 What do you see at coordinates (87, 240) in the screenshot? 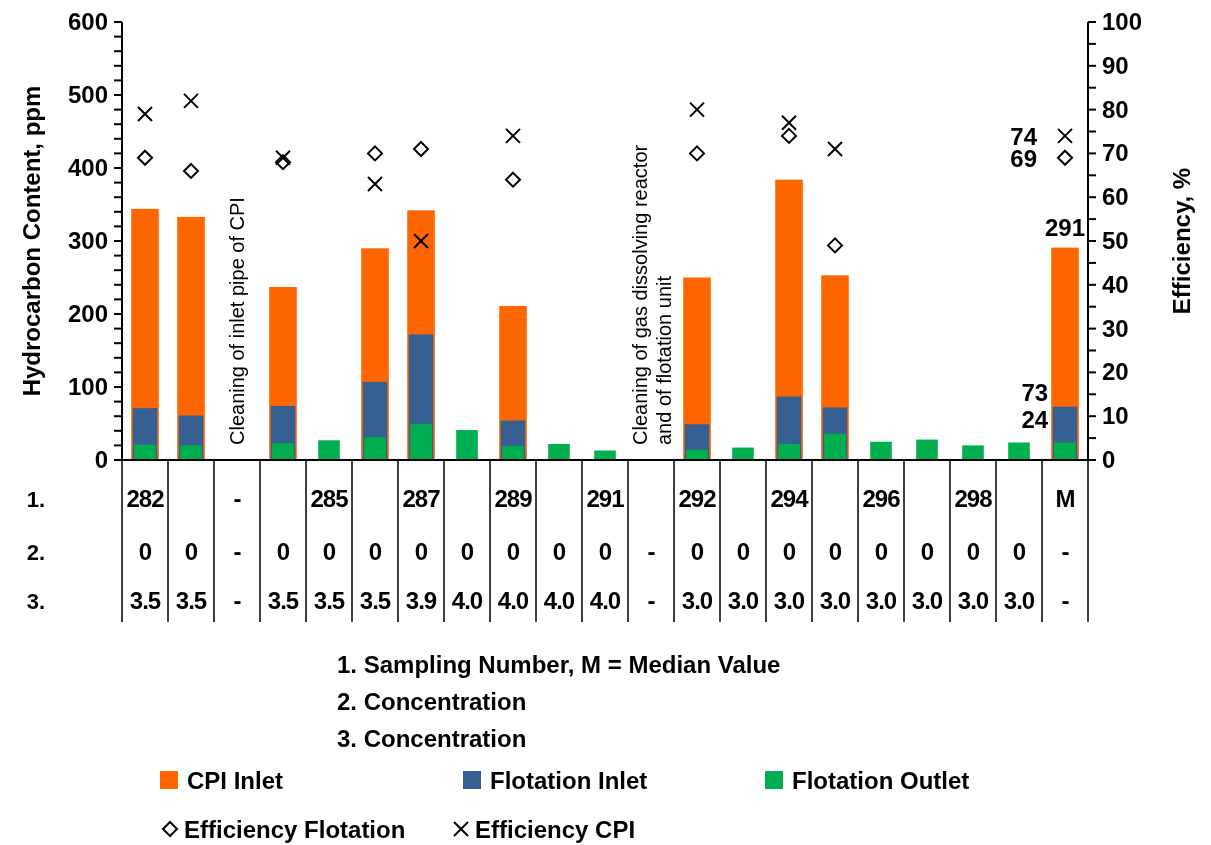
I see `y-tick-label: 300` at bounding box center [87, 240].